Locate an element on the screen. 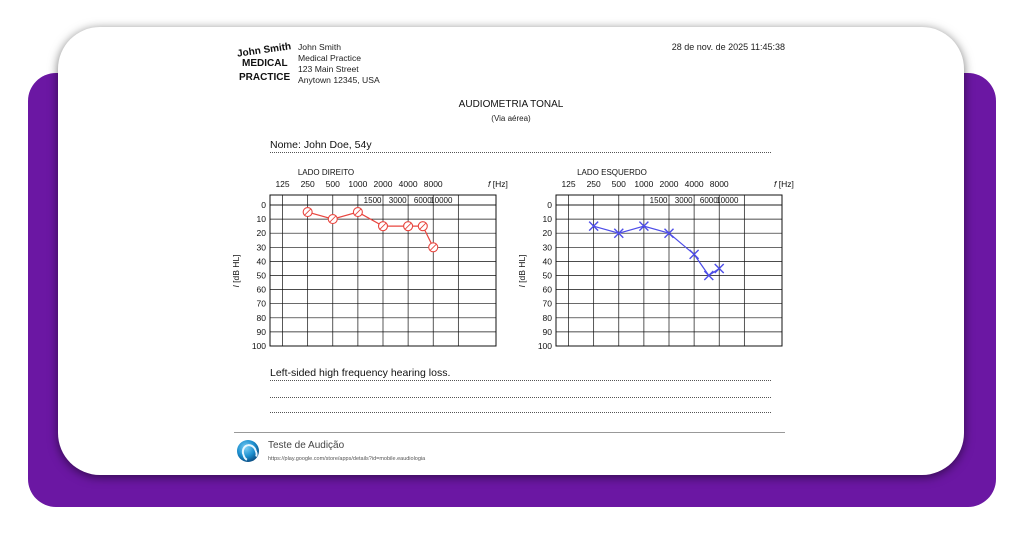 This screenshot has width=1024, height=536. logo-line-2: MEDICAL is located at coordinates (265, 63).